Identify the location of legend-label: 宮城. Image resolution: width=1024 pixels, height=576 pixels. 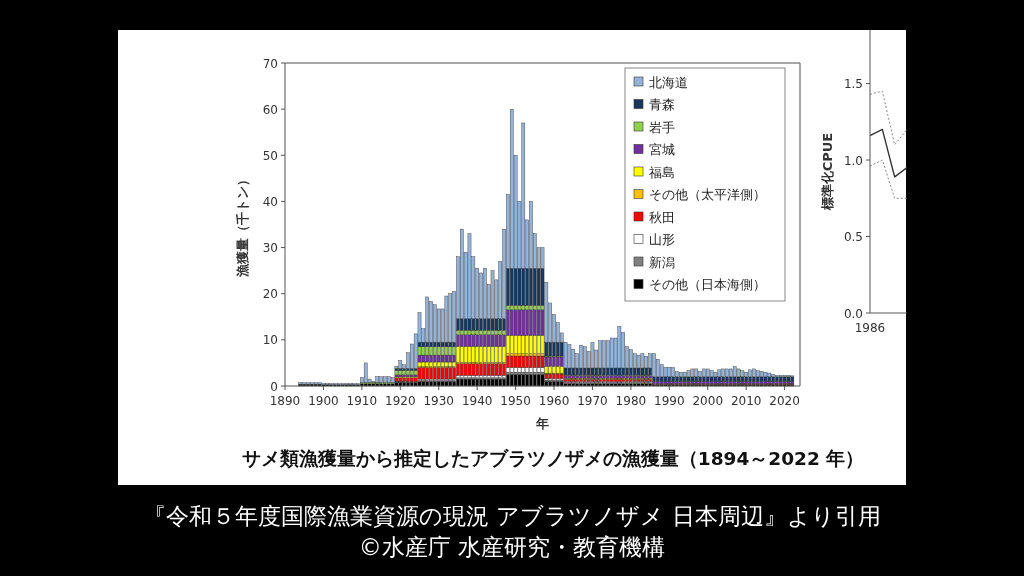
(662, 149).